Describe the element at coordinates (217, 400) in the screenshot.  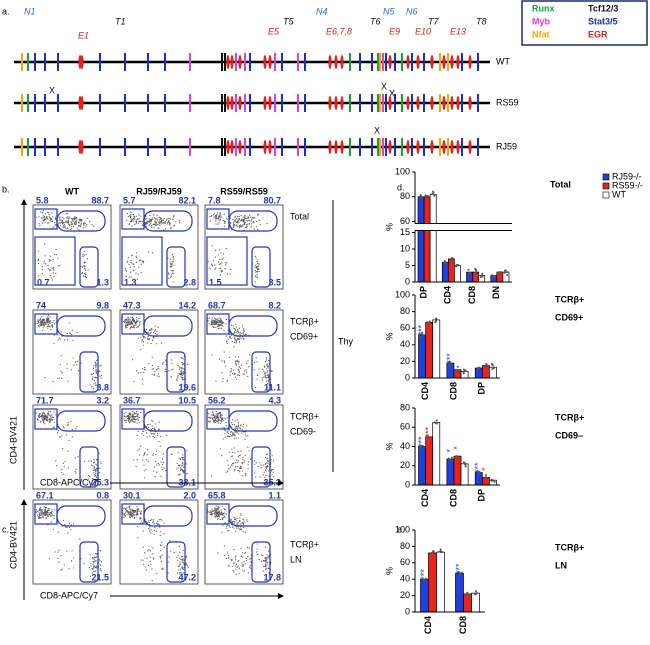
I see `gate-value: 56.2` at that location.